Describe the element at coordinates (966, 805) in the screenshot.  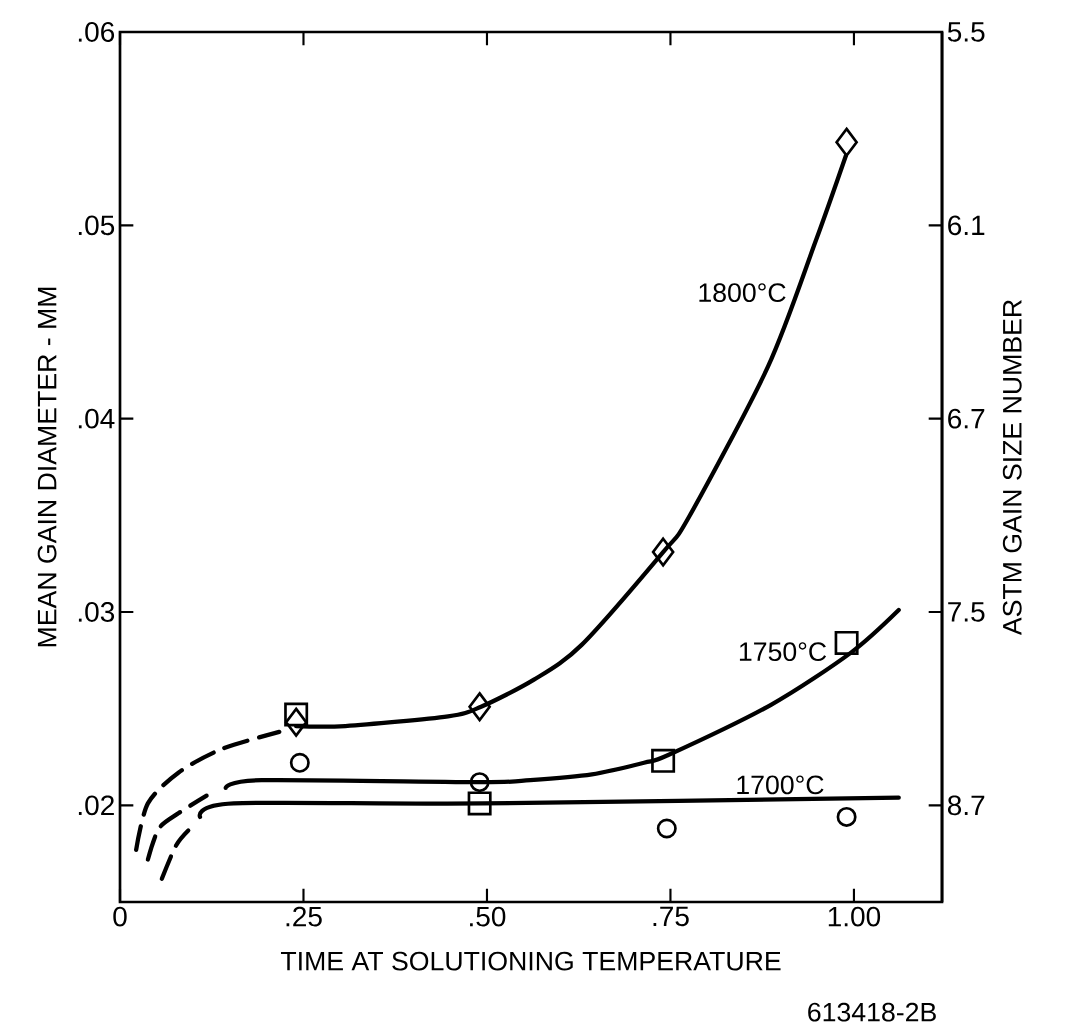
I see `category-label: 8.7` at that location.